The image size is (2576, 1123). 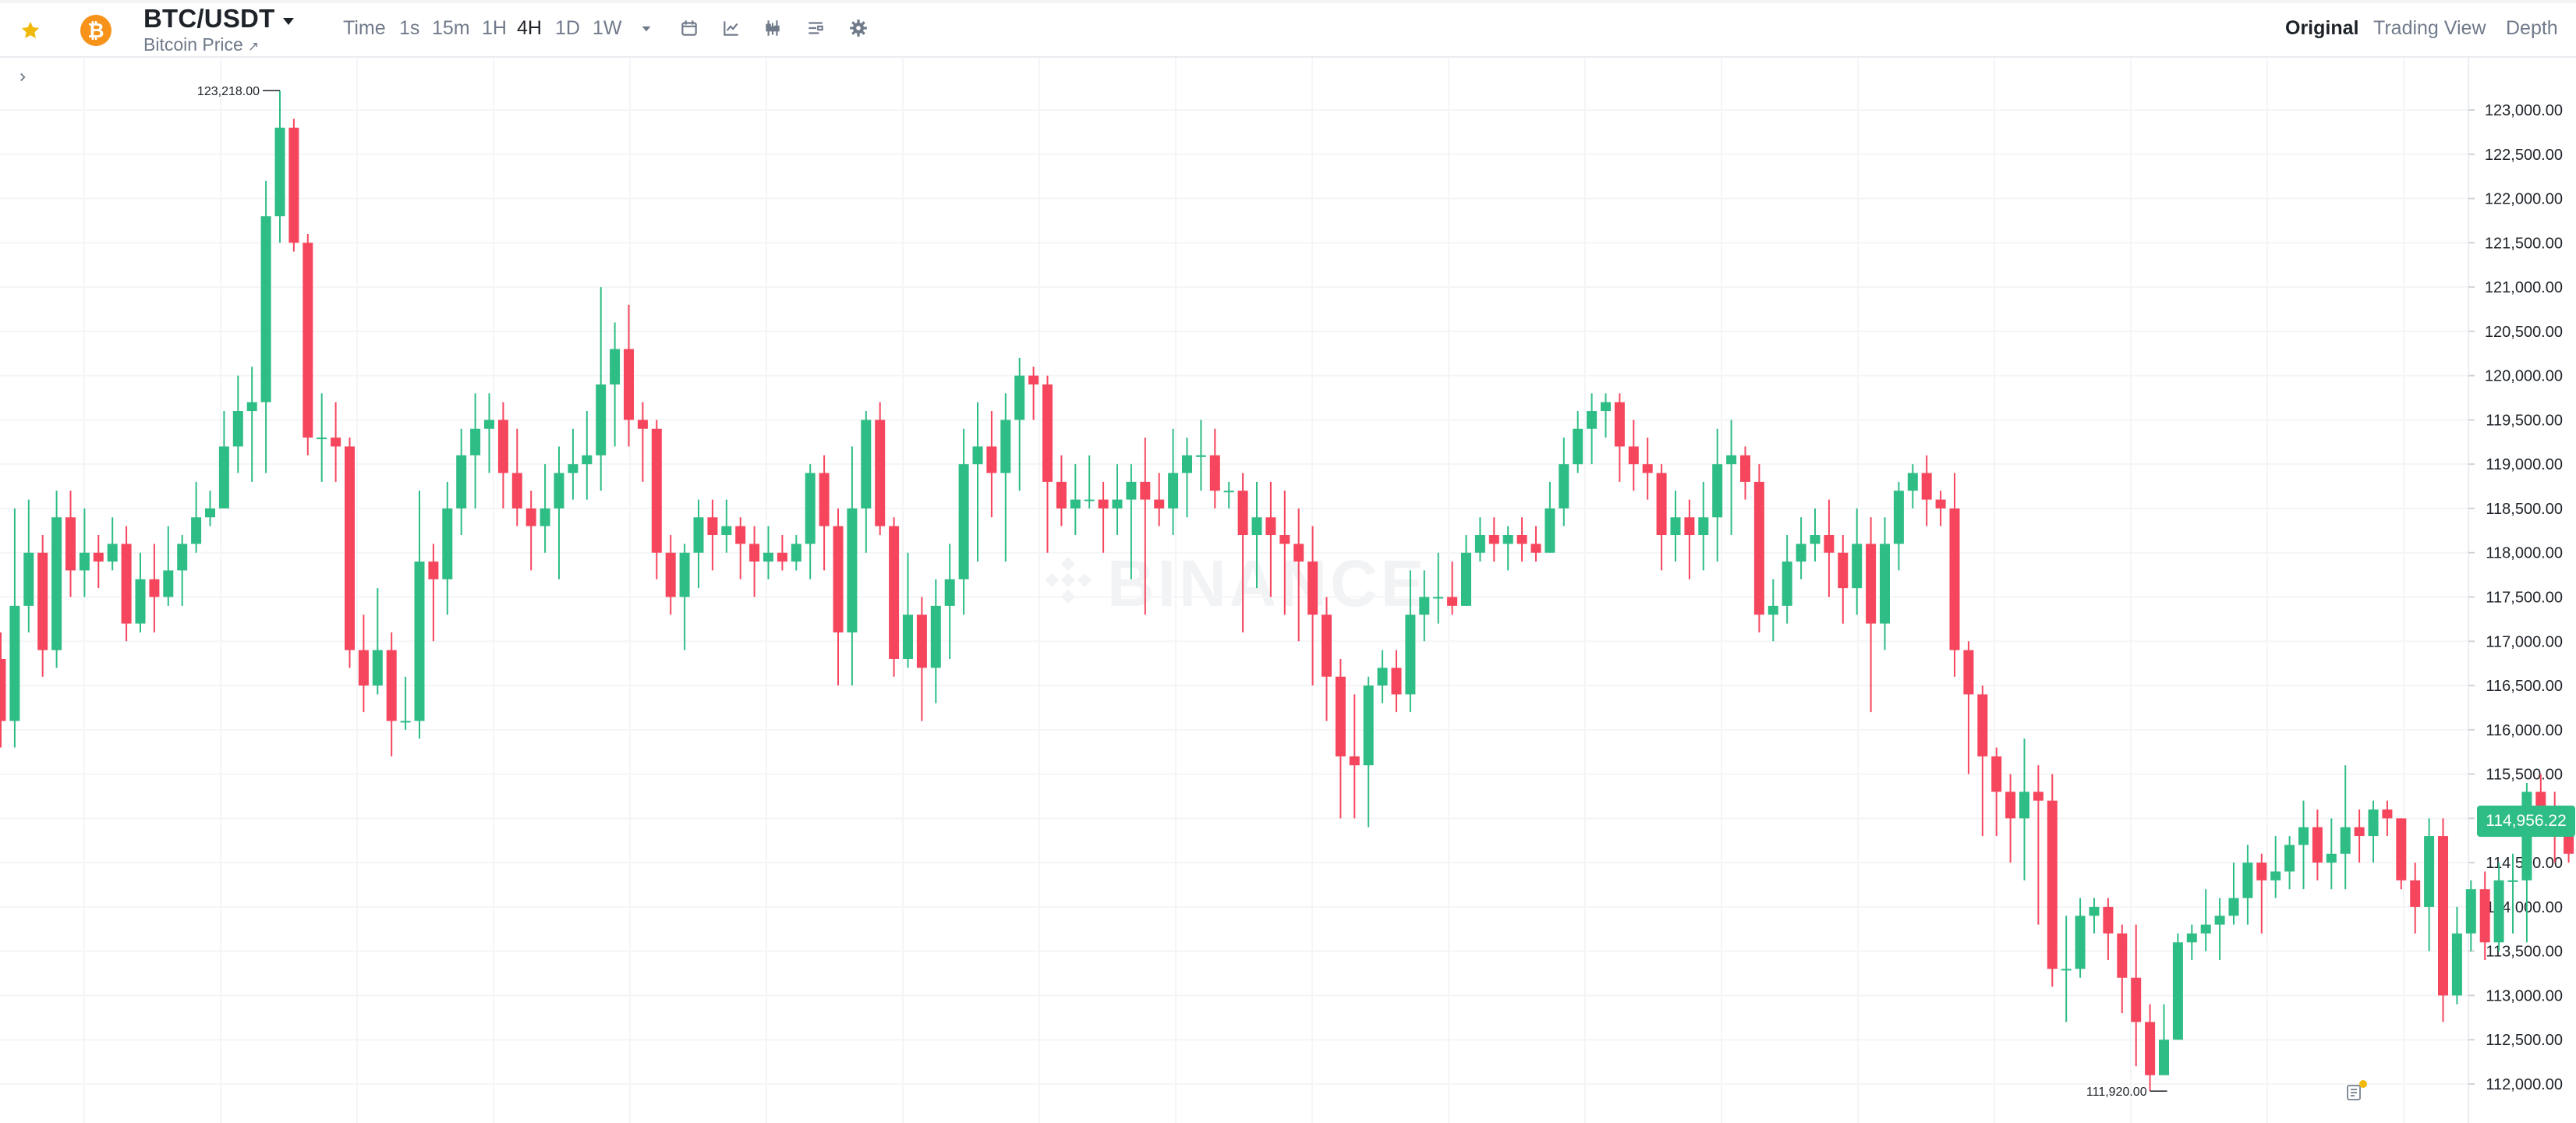 I want to click on price-axis-label: 121,500.00, so click(x=2524, y=243).